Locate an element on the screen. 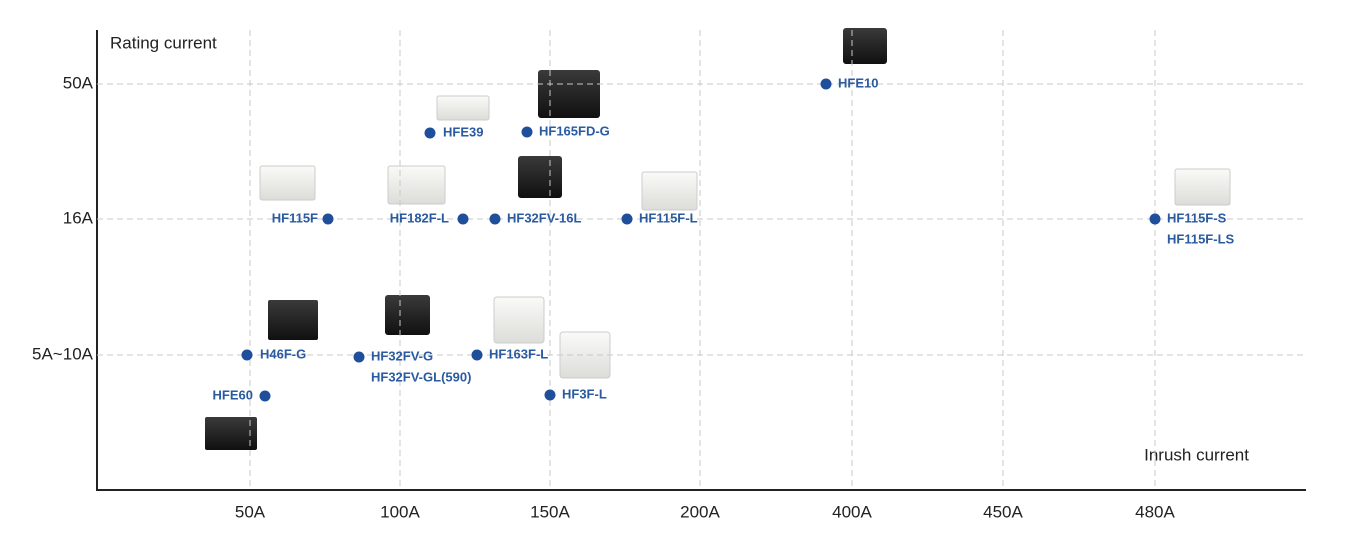 The height and width of the screenshot is (540, 1364). x-tick-label: 400A is located at coordinates (852, 511).